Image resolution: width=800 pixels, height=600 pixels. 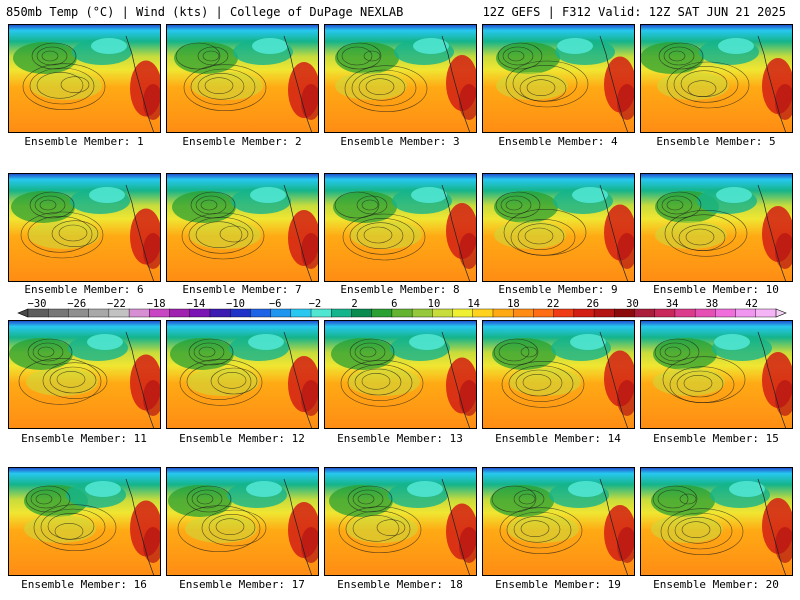 I want to click on member-label: Ensemble Member: 7, so click(x=242, y=289).